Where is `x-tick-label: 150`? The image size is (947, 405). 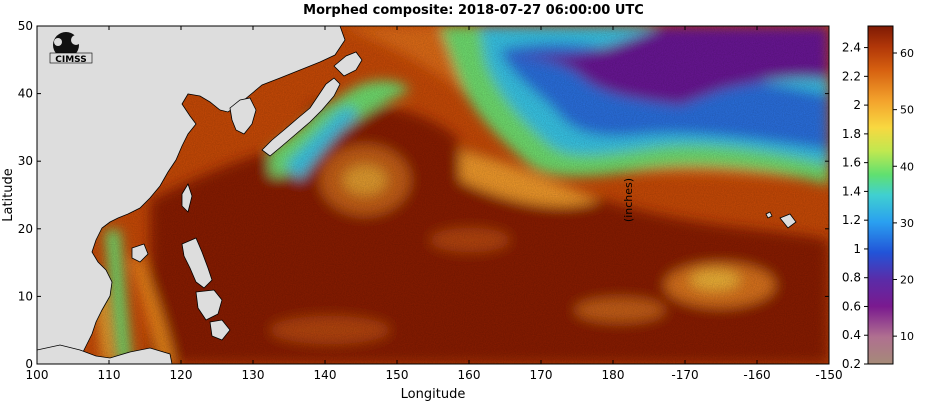
x-tick-label: 150 is located at coordinates (397, 375).